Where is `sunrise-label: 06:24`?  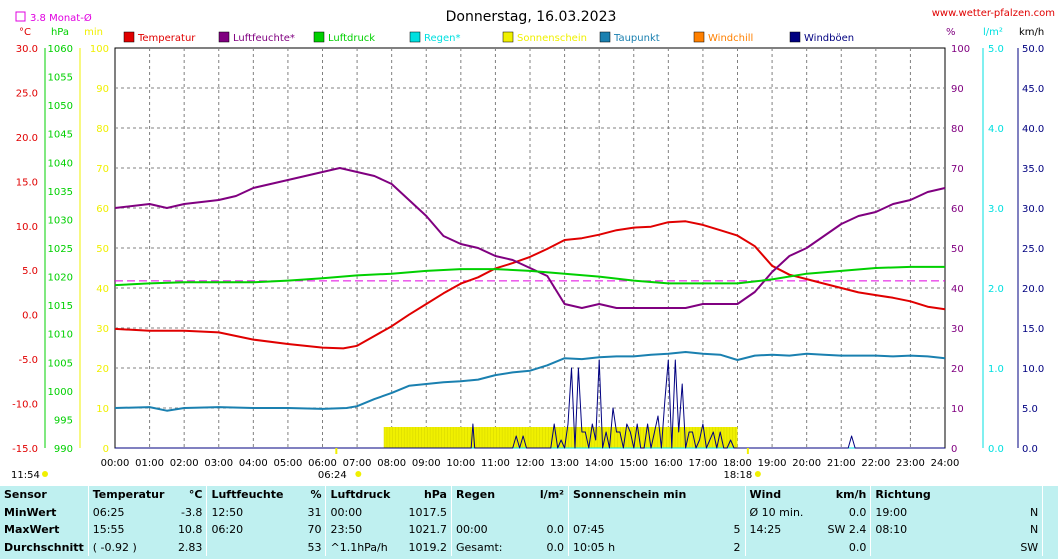
sunrise-label: 06:24 is located at coordinates (332, 475).